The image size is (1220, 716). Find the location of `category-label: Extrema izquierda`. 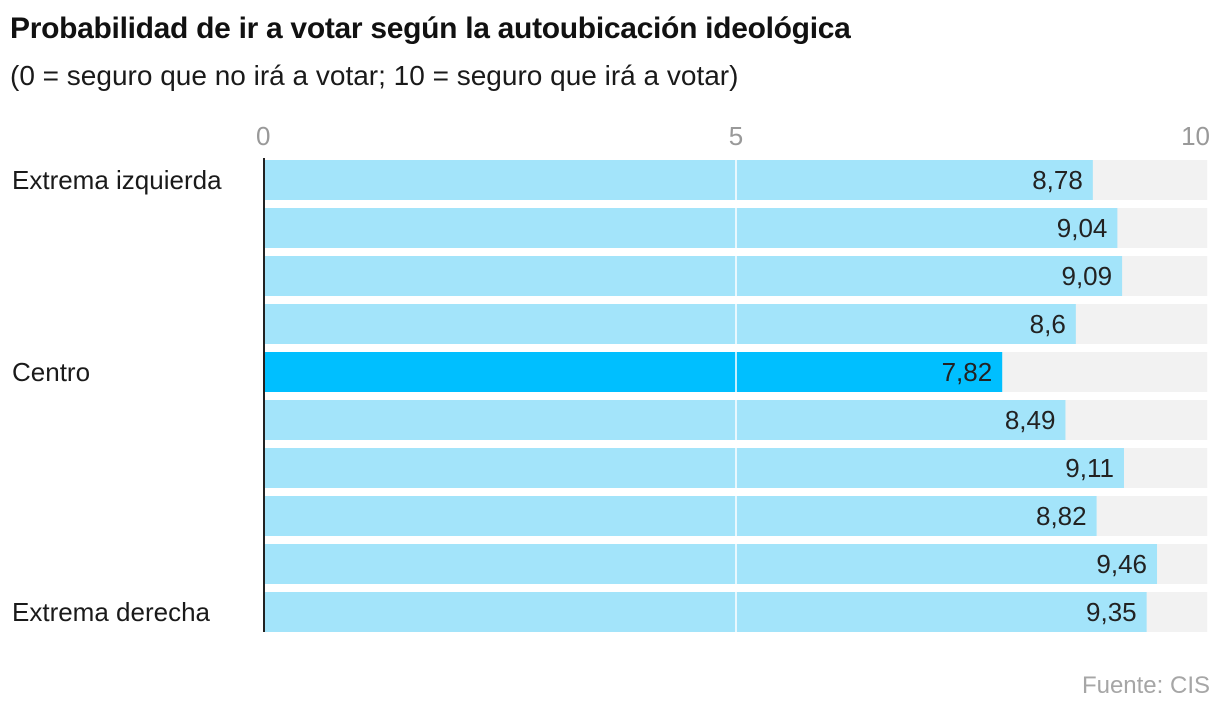

category-label: Extrema izquierda is located at coordinates (117, 180).